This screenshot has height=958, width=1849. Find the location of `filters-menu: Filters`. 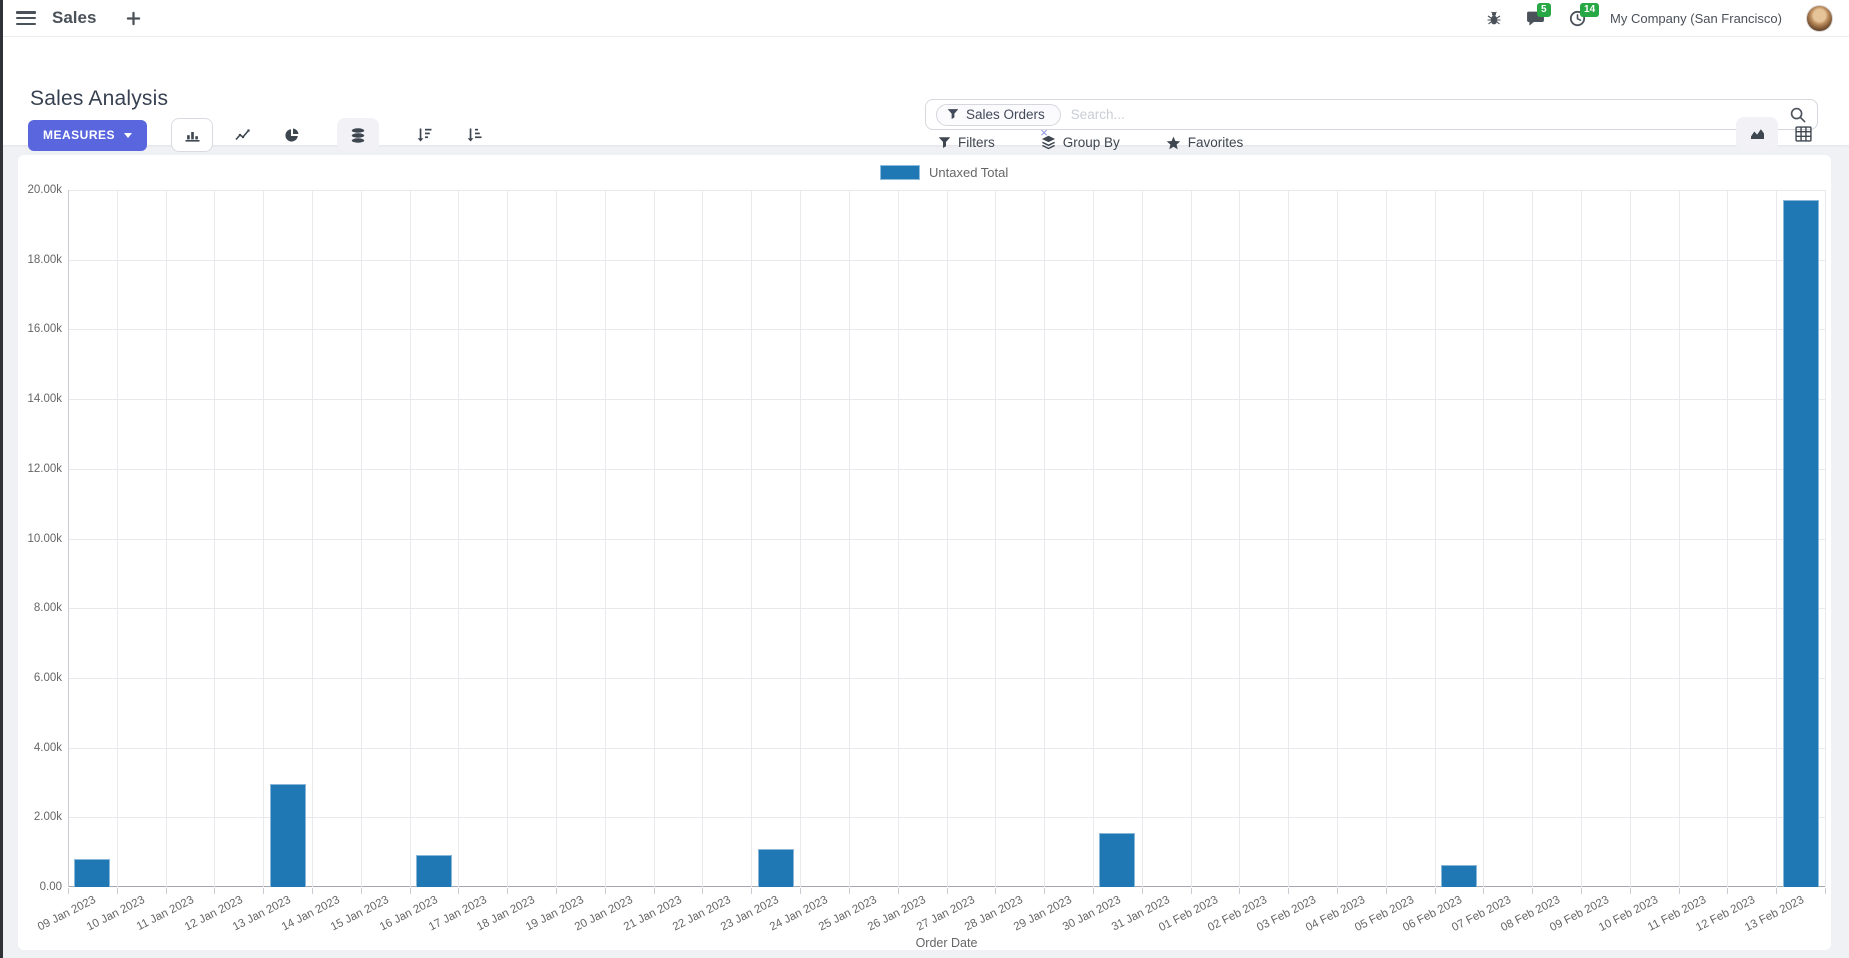

filters-menu: Filters is located at coordinates (966, 142).